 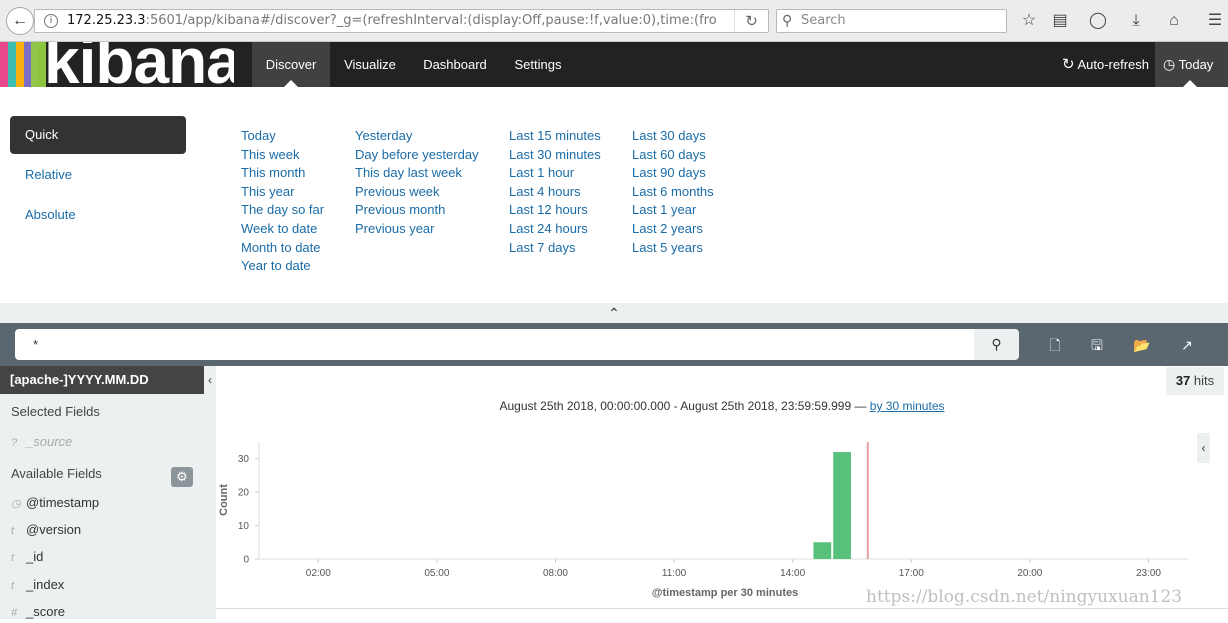 What do you see at coordinates (291, 64) in the screenshot?
I see `tab-discover: Discover` at bounding box center [291, 64].